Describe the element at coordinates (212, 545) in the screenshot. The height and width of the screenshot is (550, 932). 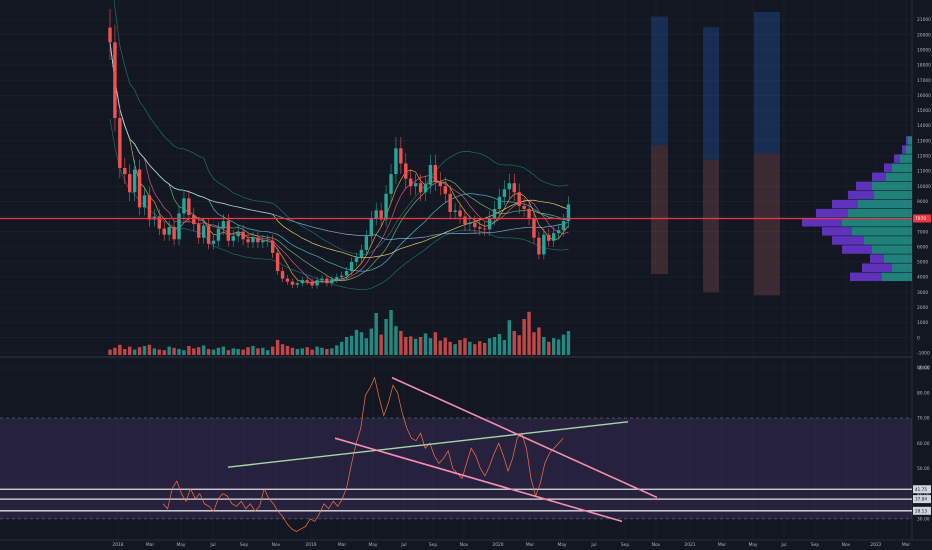
I see `time-tick-label: Jul` at that location.